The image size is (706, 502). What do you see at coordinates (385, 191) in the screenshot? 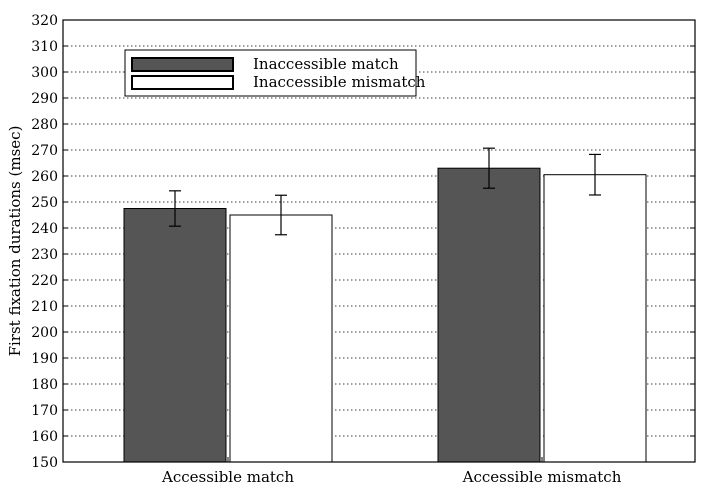
I see `error-bars` at bounding box center [385, 191].